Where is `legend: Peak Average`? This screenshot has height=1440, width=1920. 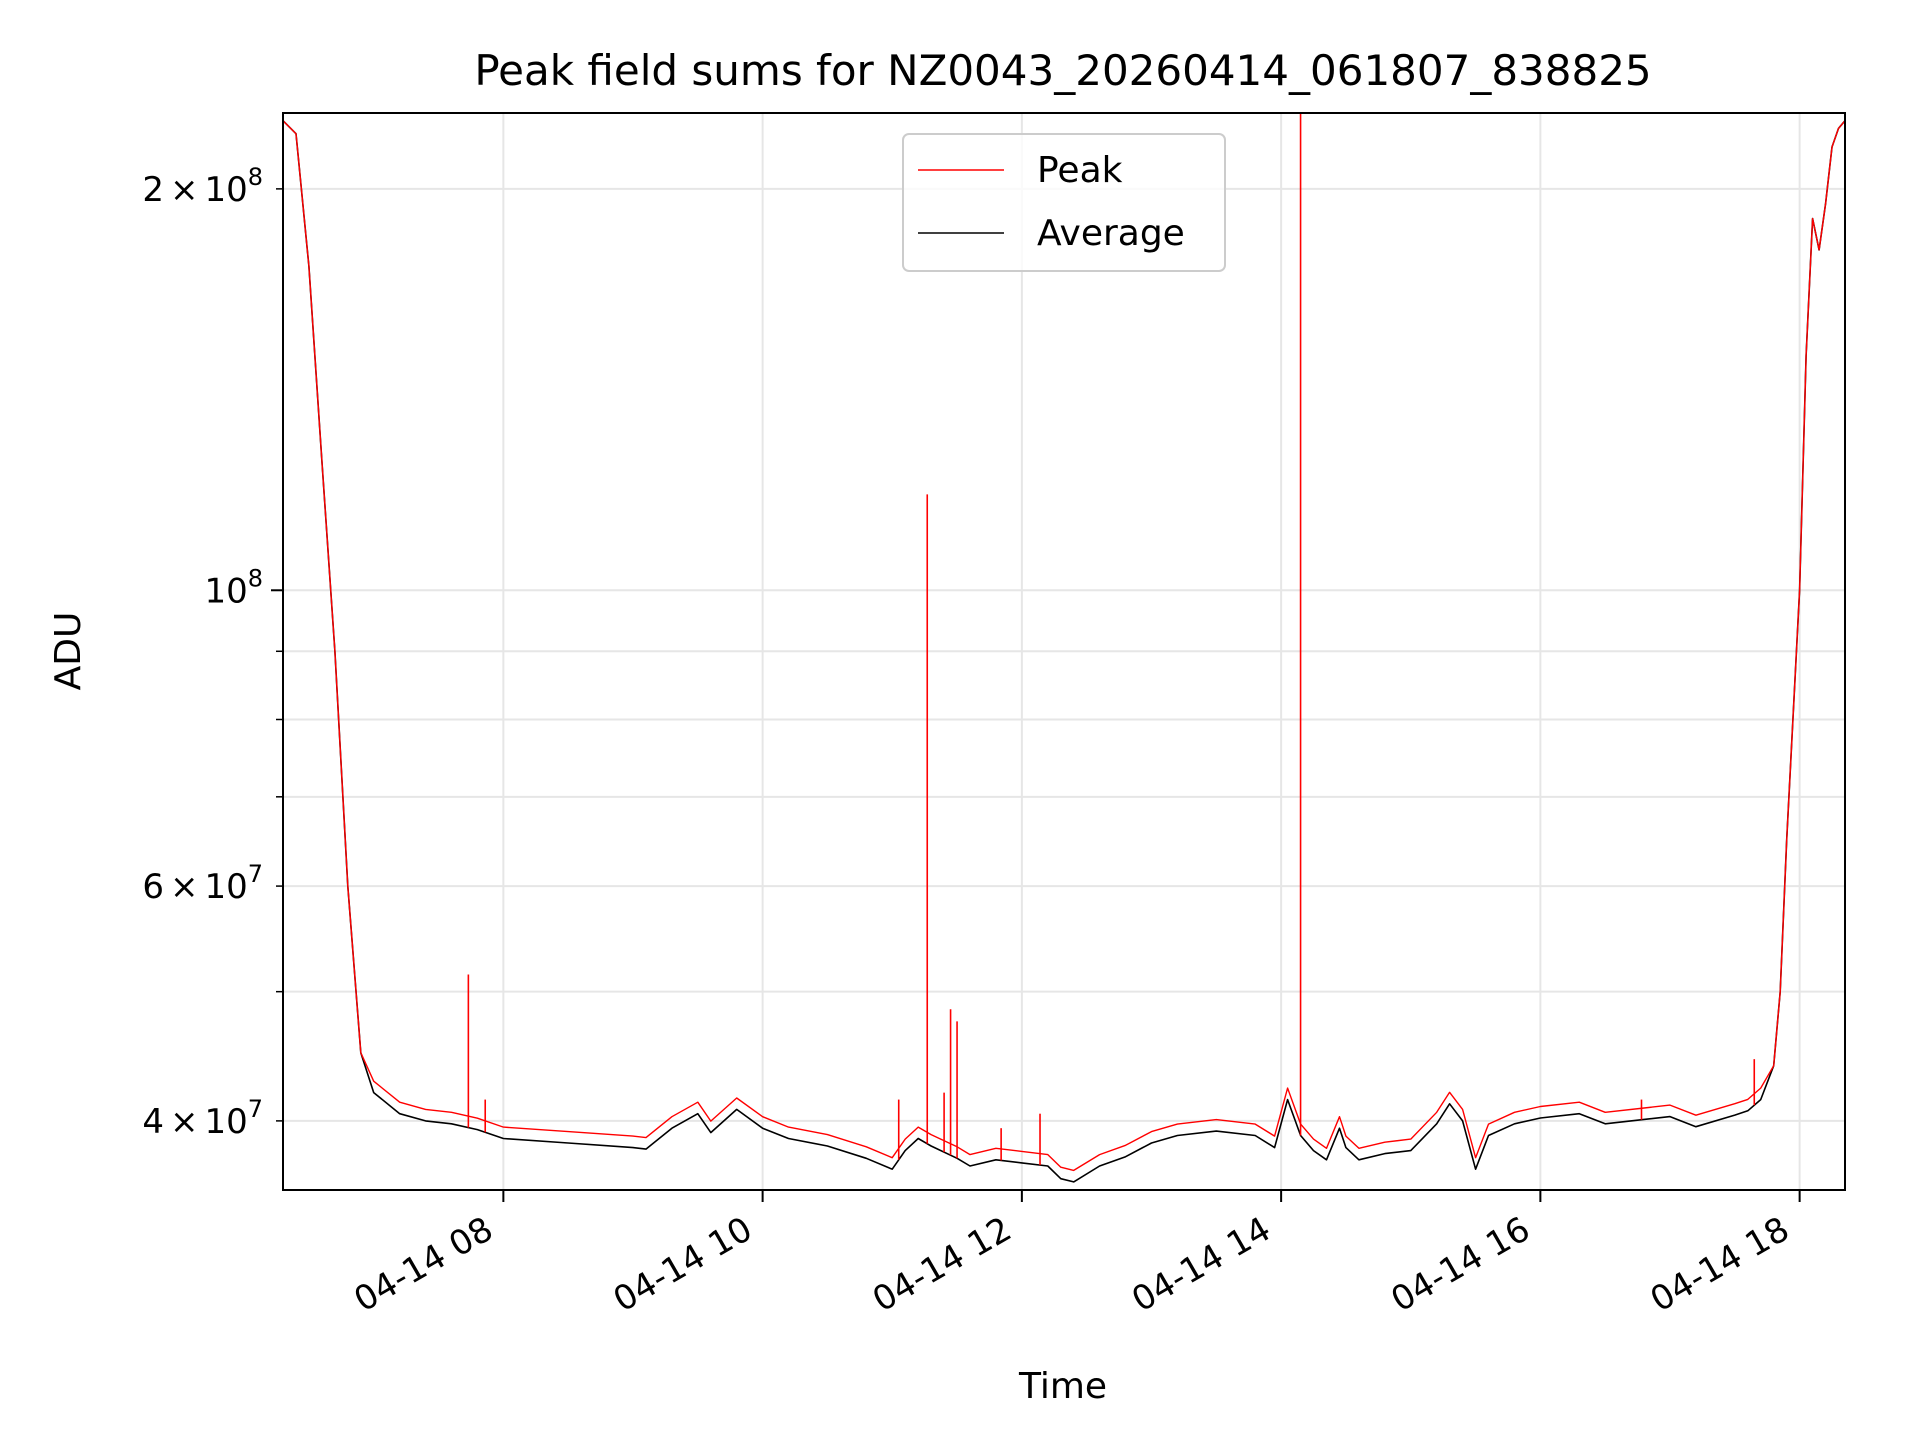
legend: Peak Average is located at coordinates (1064, 202).